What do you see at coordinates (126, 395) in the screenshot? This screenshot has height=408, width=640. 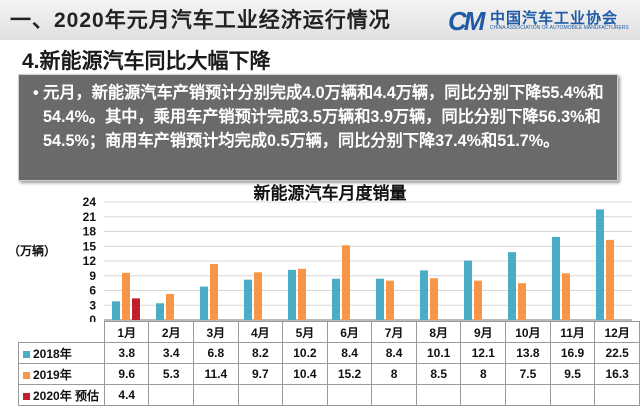 I see `data-label: 4.4` at bounding box center [126, 395].